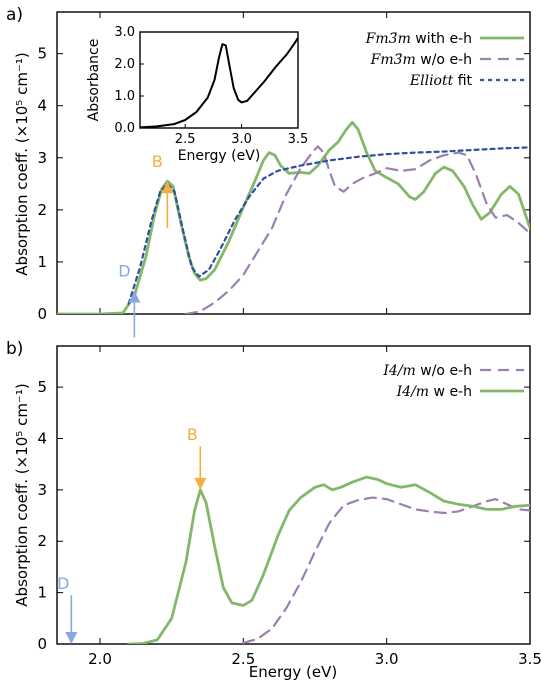  I want to click on inset-ylabel: Absorbance, so click(94, 80).